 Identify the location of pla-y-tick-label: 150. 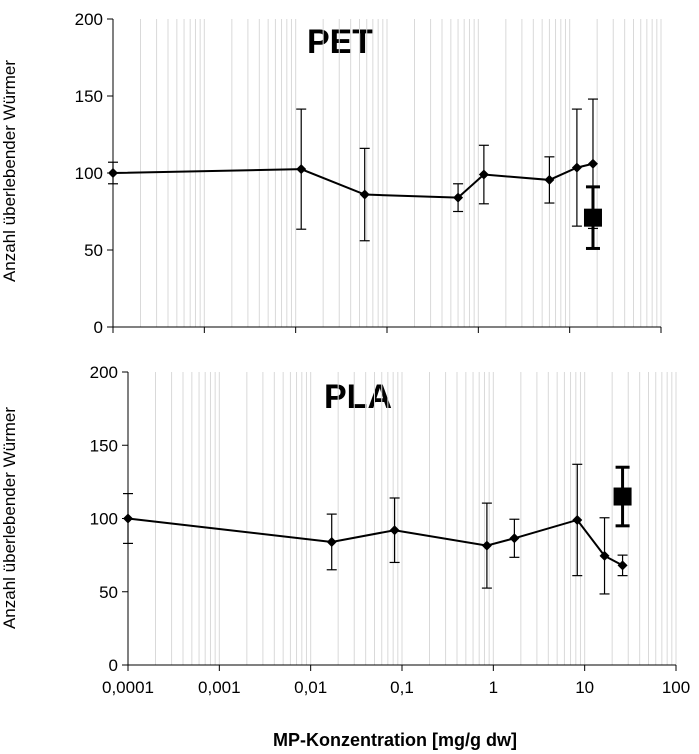
(104, 445).